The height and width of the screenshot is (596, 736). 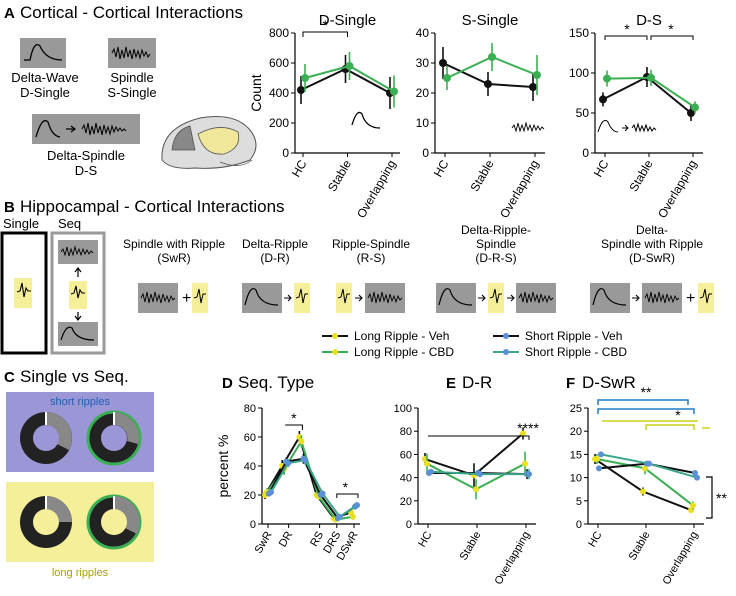 I want to click on y-tick-label: 25, so click(x=576, y=409).